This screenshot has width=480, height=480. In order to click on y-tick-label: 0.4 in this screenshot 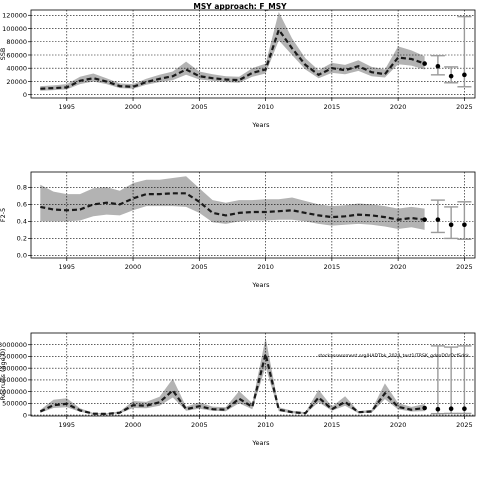, I will do `click(22, 222)`.